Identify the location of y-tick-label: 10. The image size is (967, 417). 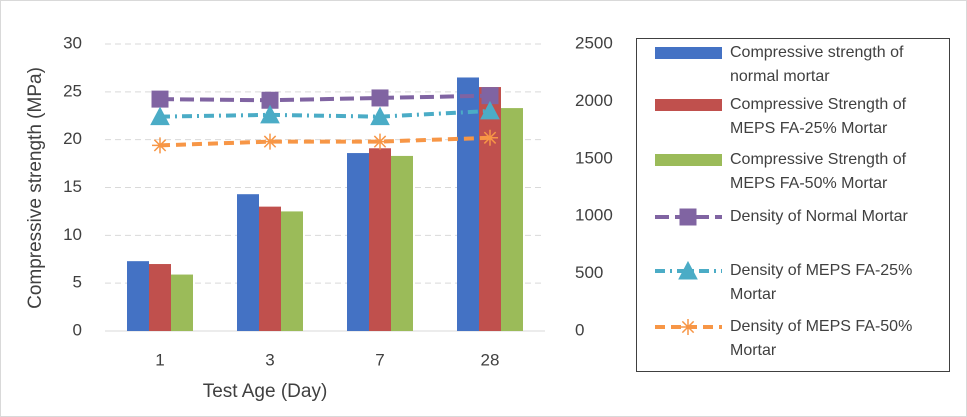
(72, 234).